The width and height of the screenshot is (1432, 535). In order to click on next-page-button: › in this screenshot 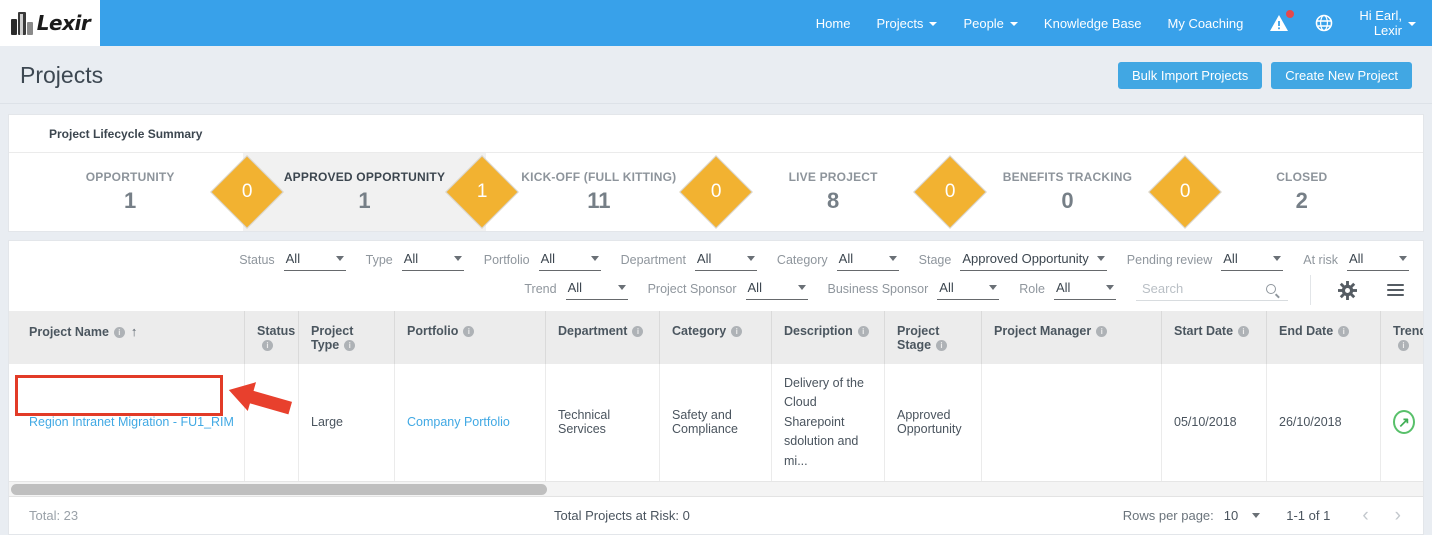, I will do `click(1397, 515)`.